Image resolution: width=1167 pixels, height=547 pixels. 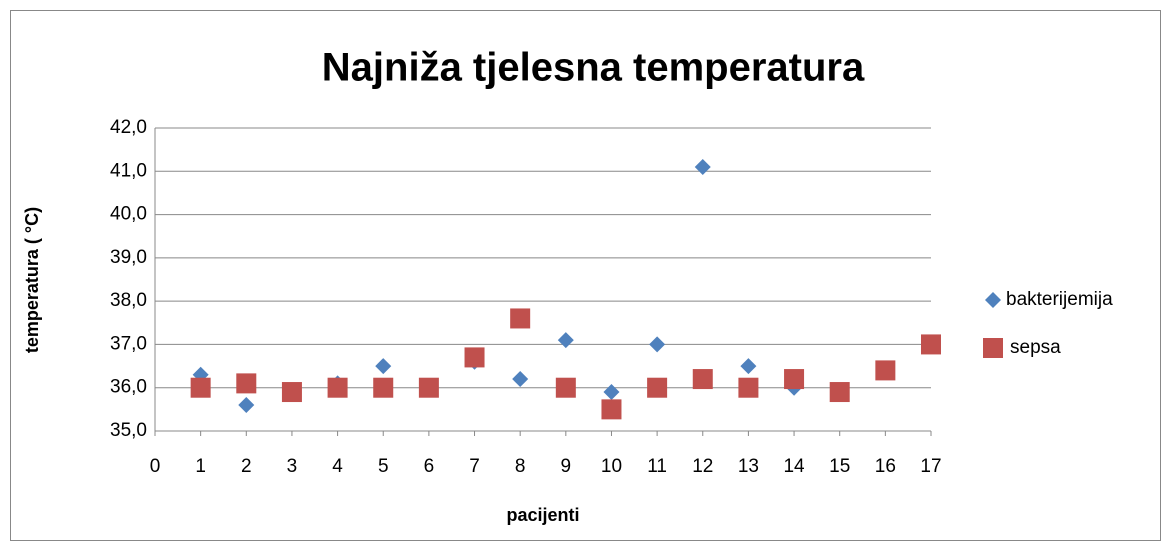 What do you see at coordinates (32, 280) in the screenshot?
I see `y-axis-label: temperatura ( °C)` at bounding box center [32, 280].